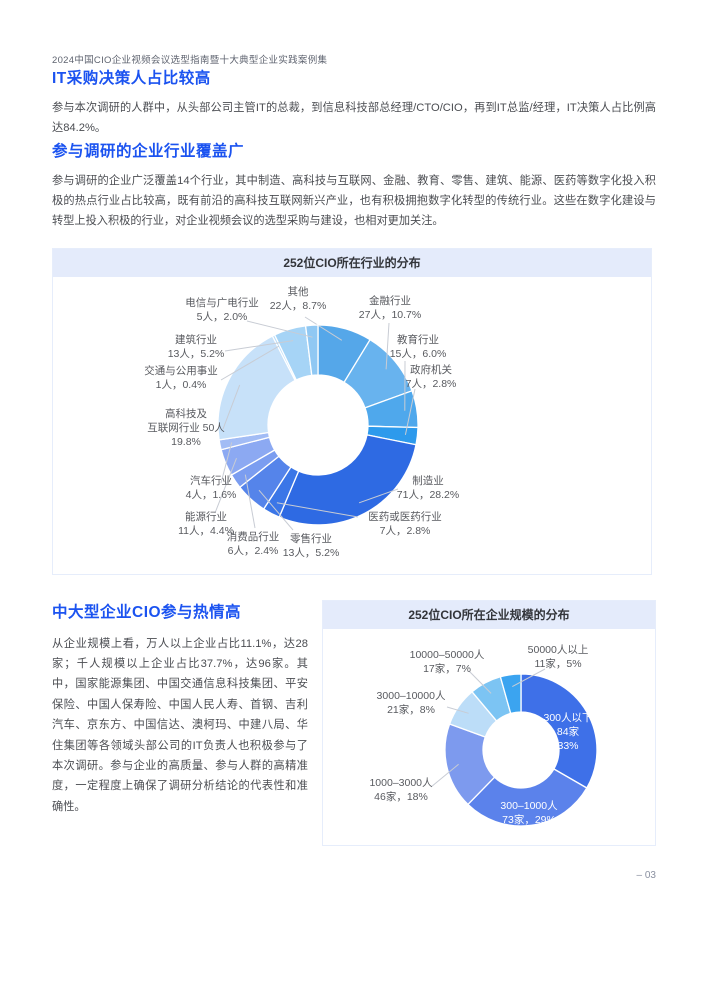 Image resolution: width=710 pixels, height=987 pixels. I want to click on page-number: – 03, so click(646, 875).